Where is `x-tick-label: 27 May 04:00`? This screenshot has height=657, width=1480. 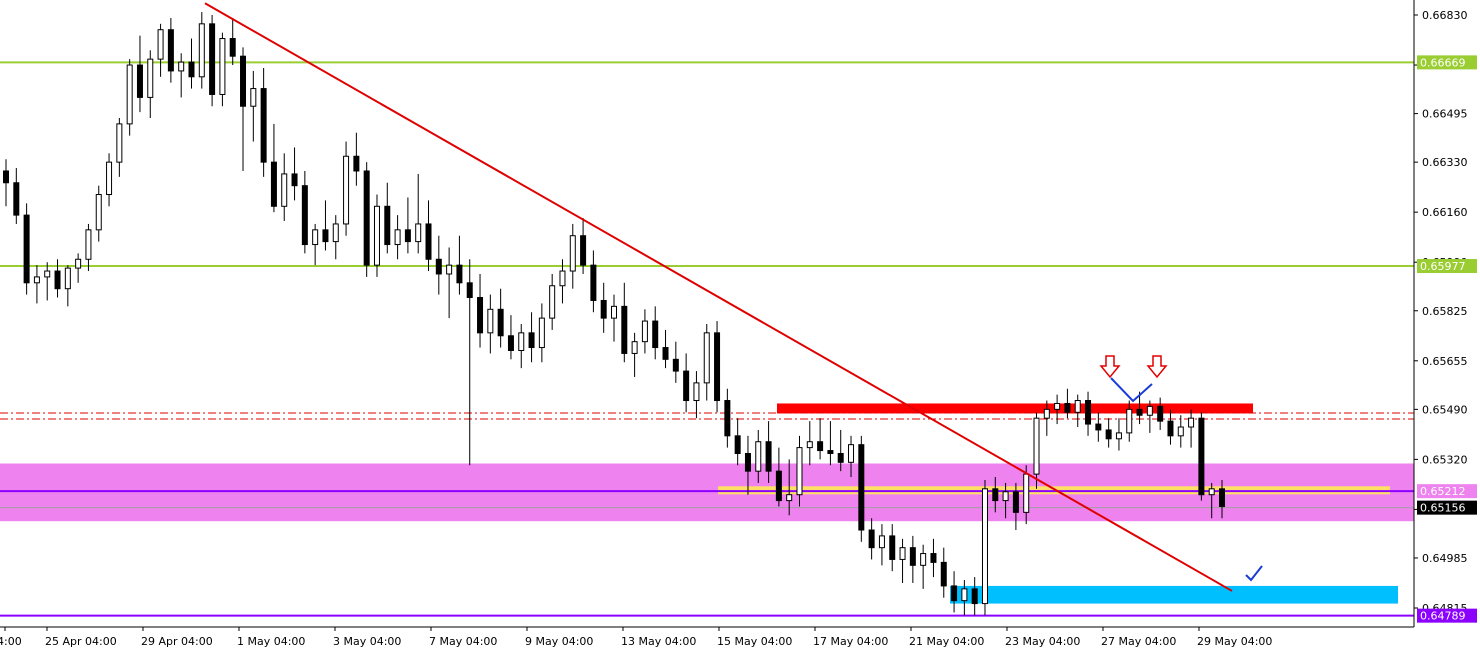 x-tick-label: 27 May 04:00 is located at coordinates (1138, 641).